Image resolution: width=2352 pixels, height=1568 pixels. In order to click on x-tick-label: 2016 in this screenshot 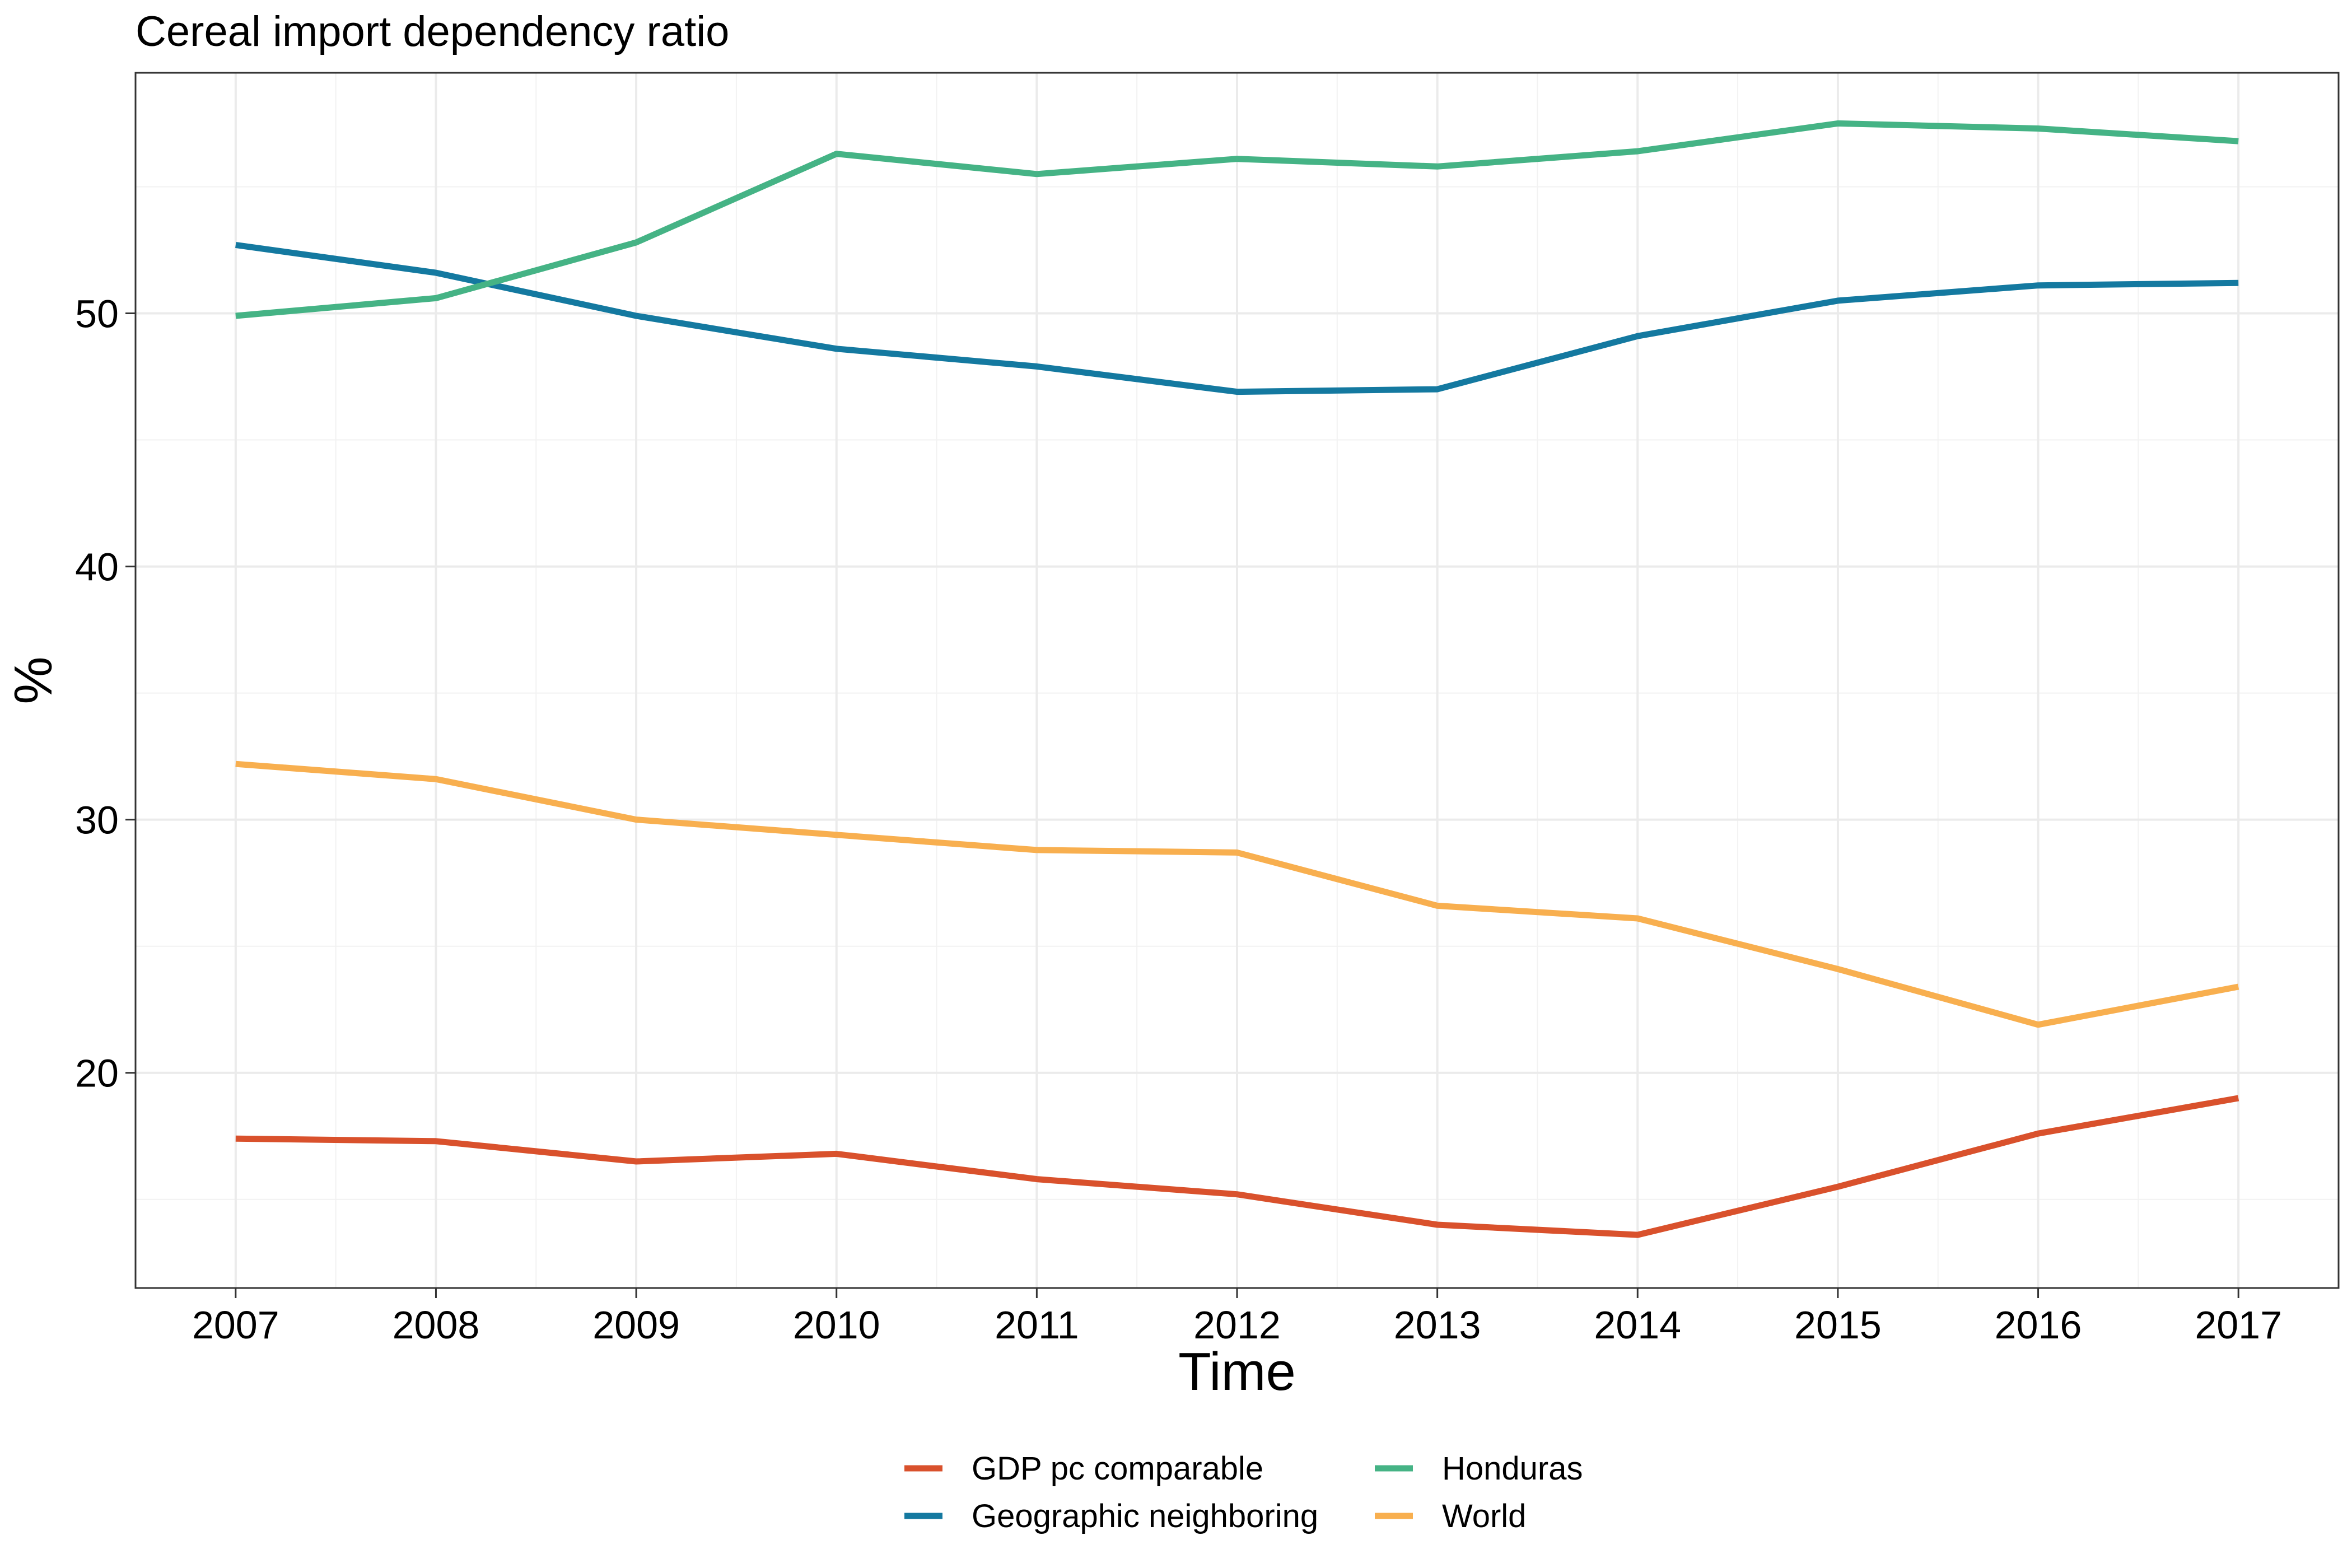, I will do `click(2039, 1325)`.